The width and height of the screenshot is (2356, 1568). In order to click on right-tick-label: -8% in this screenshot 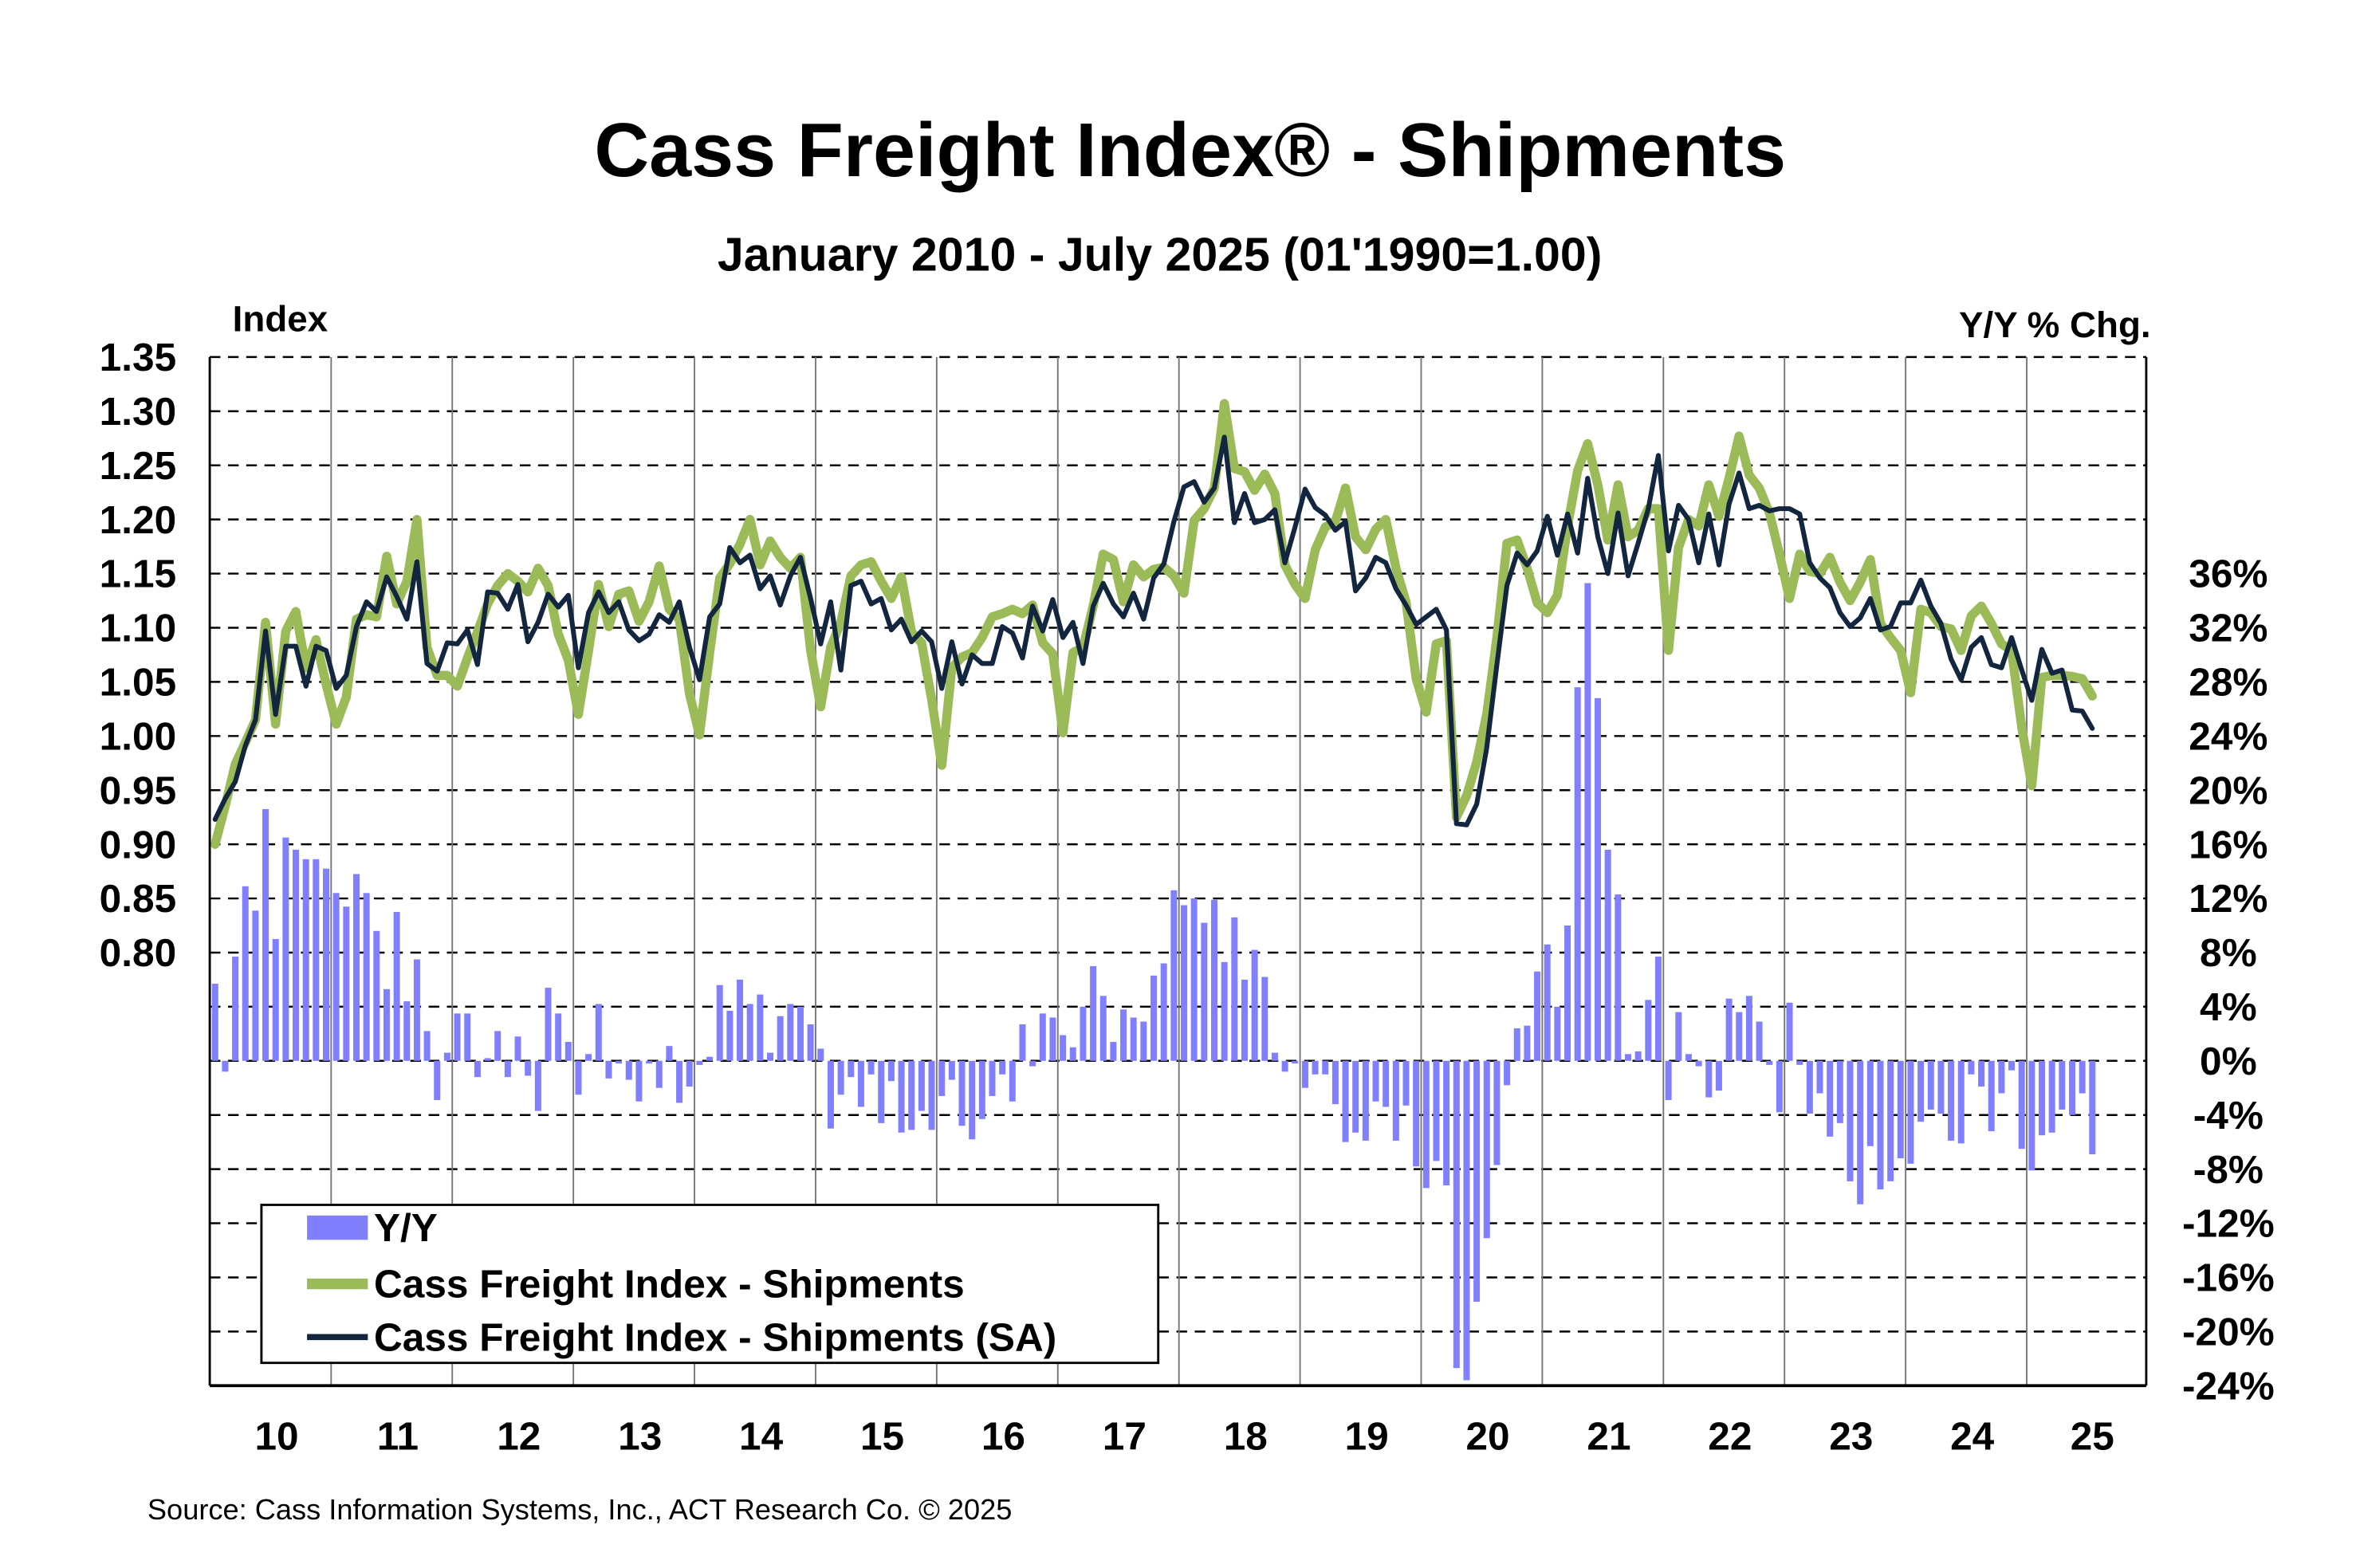, I will do `click(2228, 1170)`.